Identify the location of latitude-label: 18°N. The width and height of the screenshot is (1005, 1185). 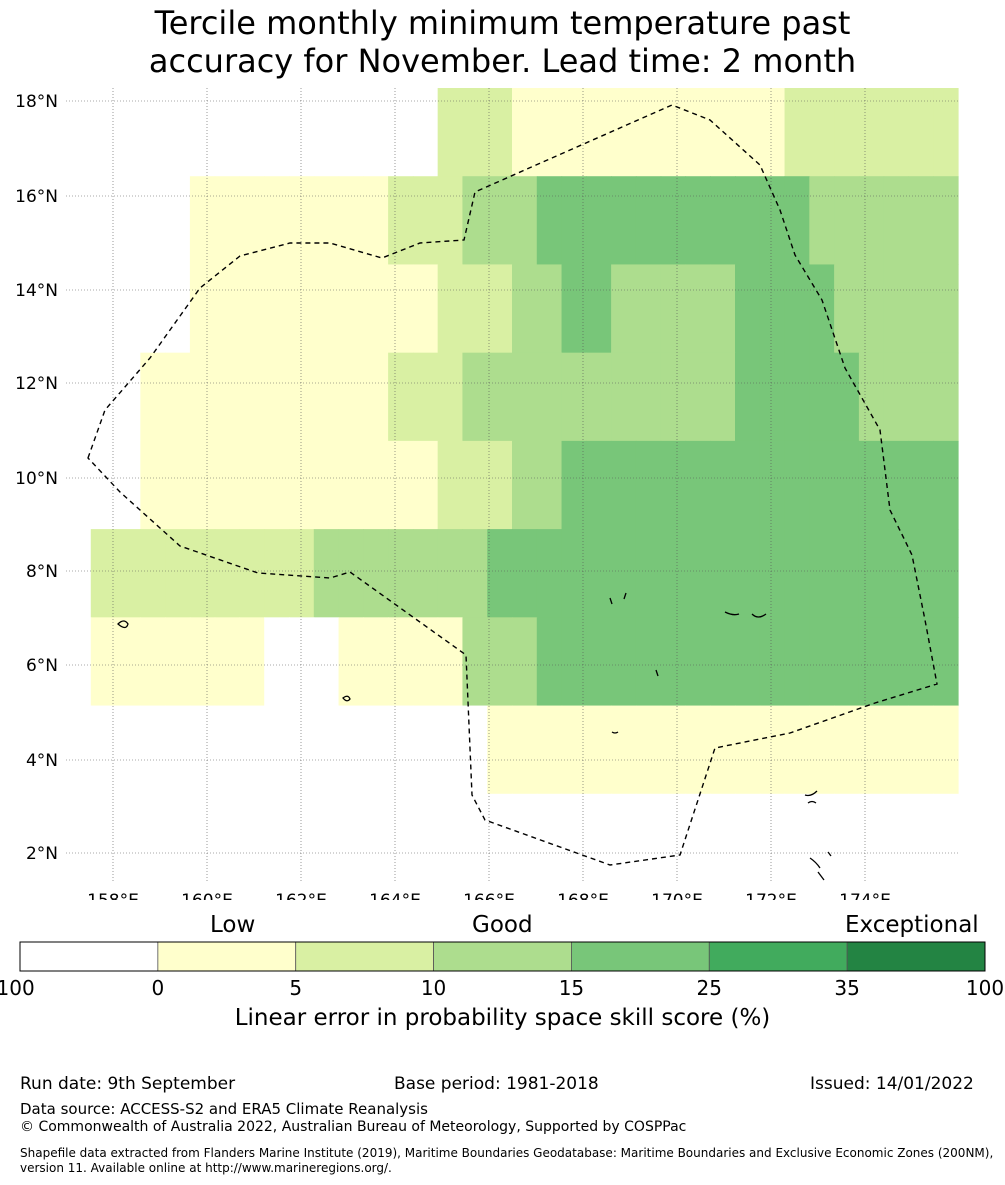
(36, 102).